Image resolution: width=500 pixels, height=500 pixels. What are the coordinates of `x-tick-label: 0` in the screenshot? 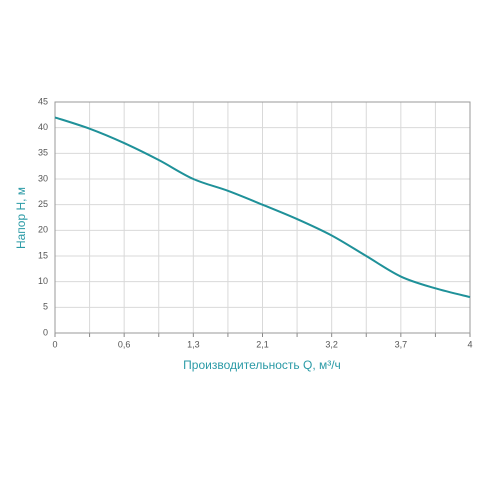 It's located at (54, 344).